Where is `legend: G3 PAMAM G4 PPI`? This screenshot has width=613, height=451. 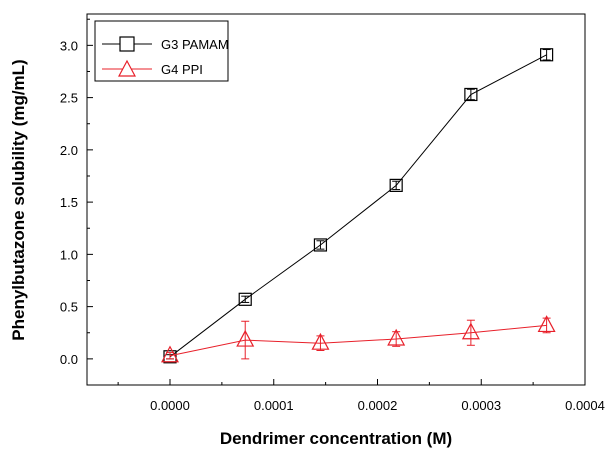
legend: G3 PAMAM G4 PPI is located at coordinates (161, 51).